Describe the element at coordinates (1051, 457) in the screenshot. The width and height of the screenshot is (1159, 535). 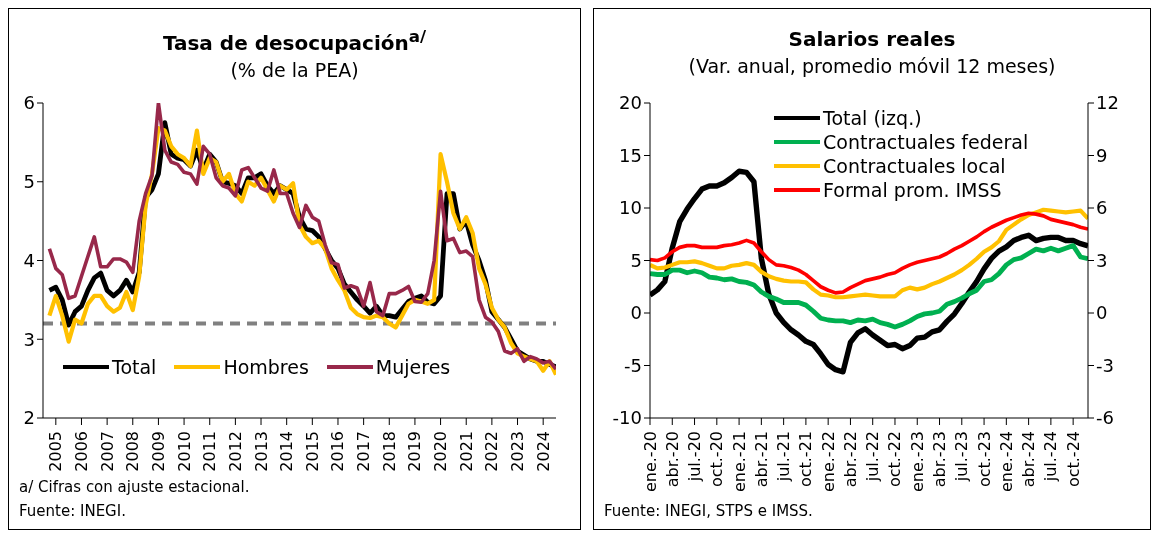
I see `x-tick-label: jul.-24` at that location.